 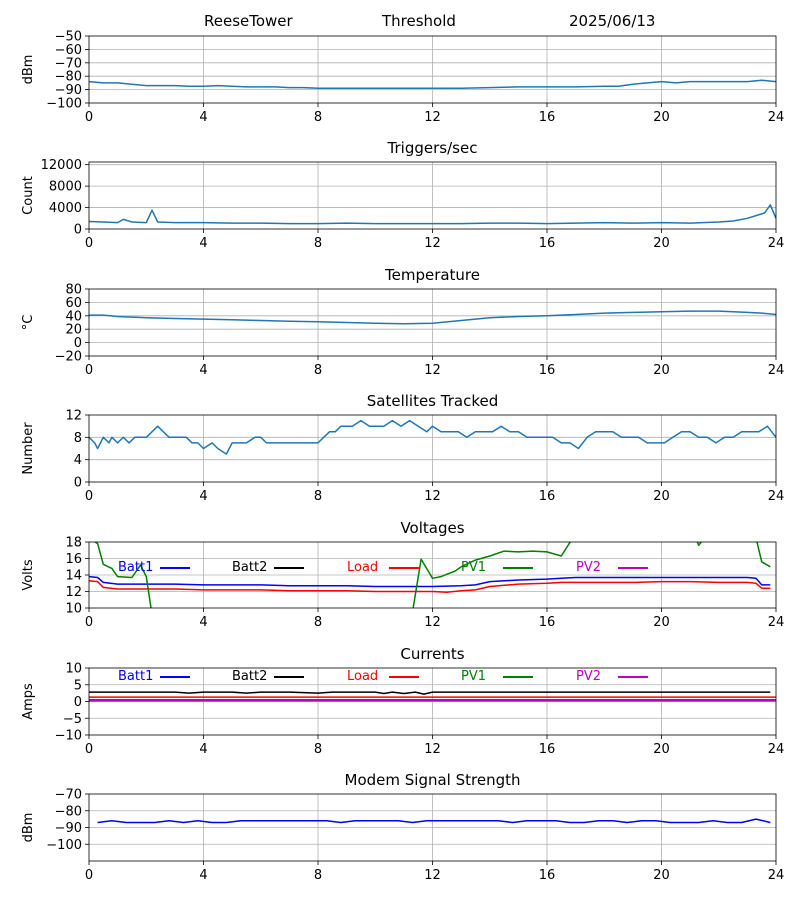 What do you see at coordinates (432, 148) in the screenshot?
I see `chart-title: Triggers/sec` at bounding box center [432, 148].